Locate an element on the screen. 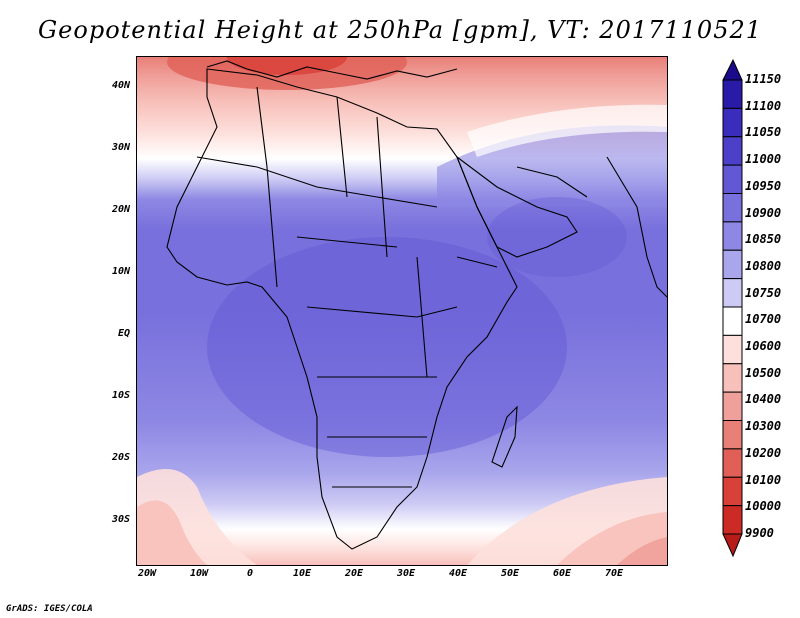 The width and height of the screenshot is (800, 618). colorbar-label: 10850 is located at coordinates (763, 239).